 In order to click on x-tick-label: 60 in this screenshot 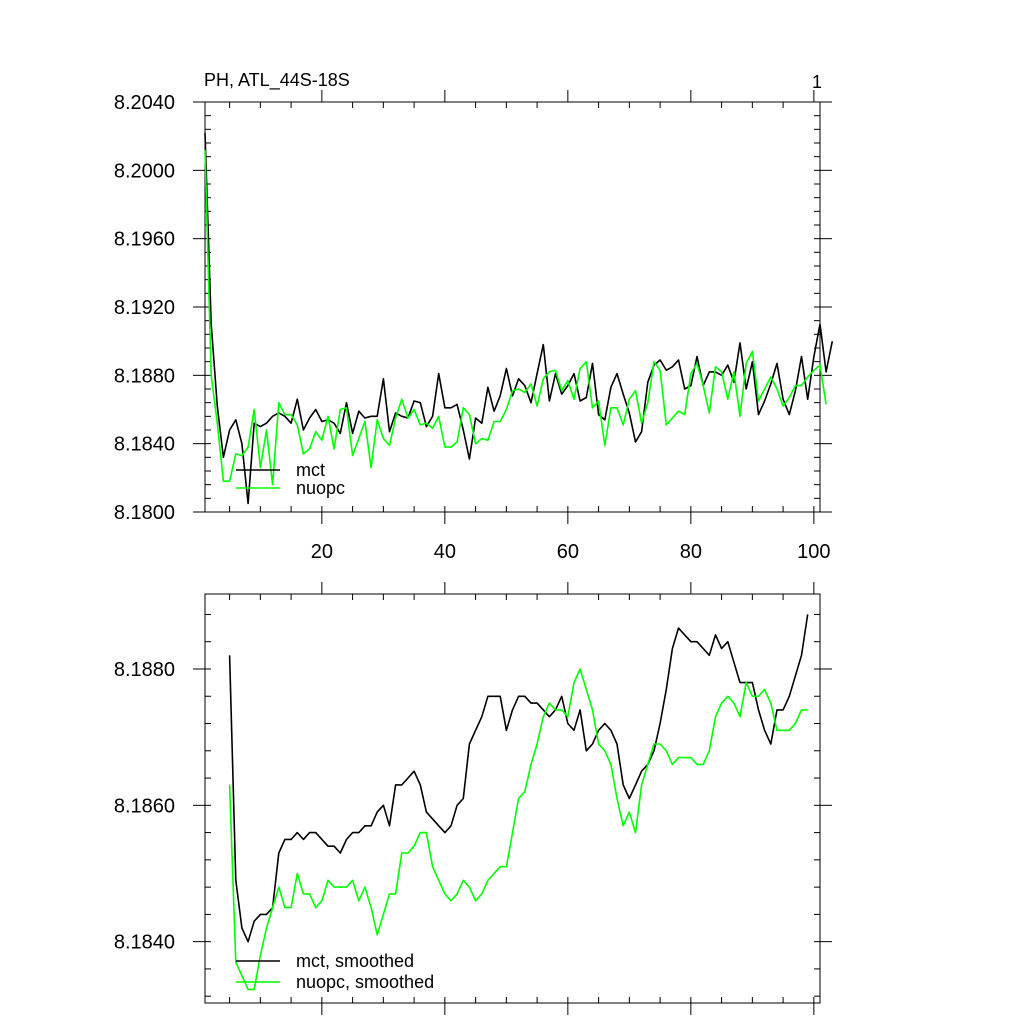, I will do `click(568, 552)`.